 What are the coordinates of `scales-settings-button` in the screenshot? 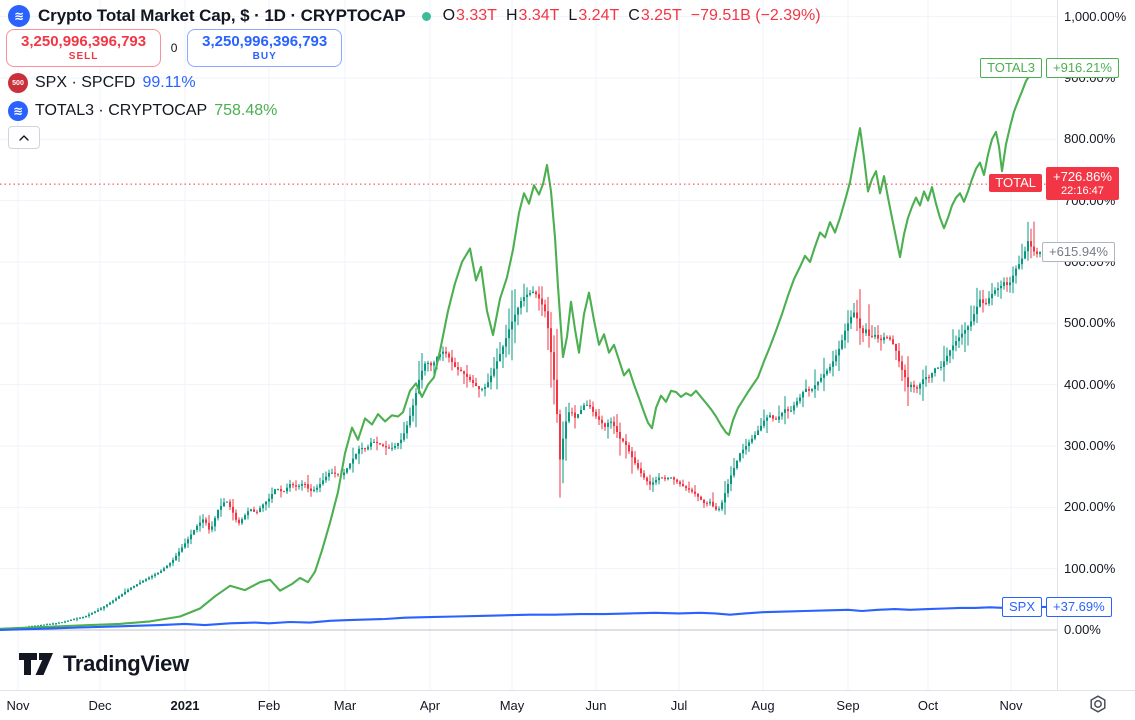 It's located at (1098, 704).